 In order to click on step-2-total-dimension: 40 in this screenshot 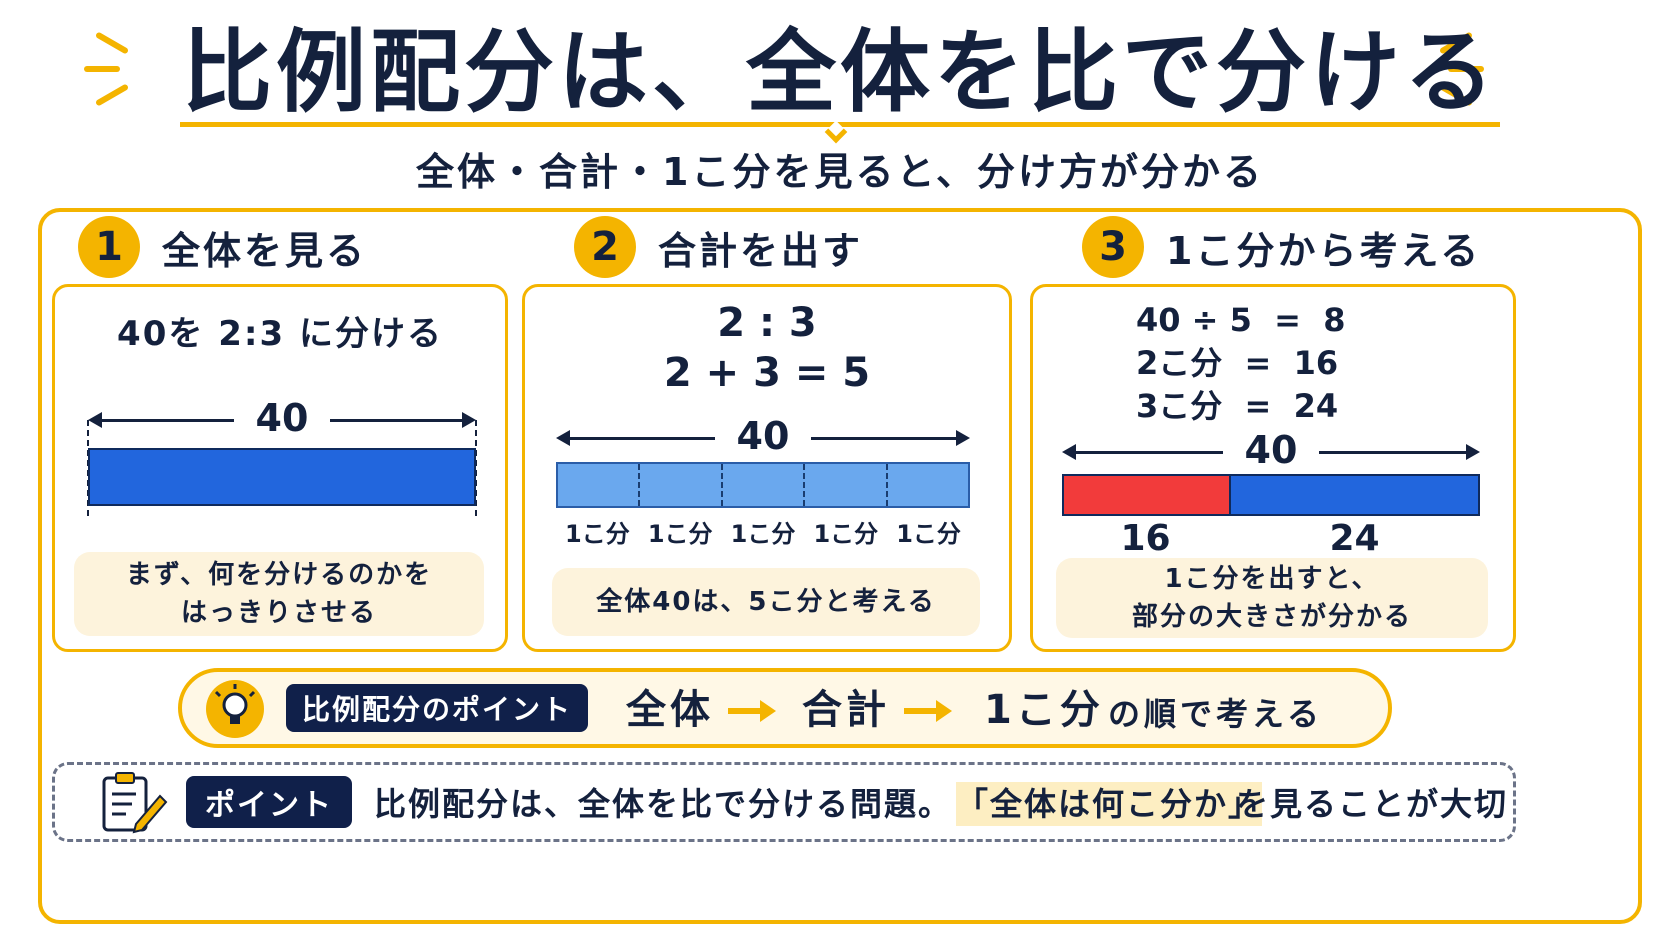, I will do `click(763, 436)`.